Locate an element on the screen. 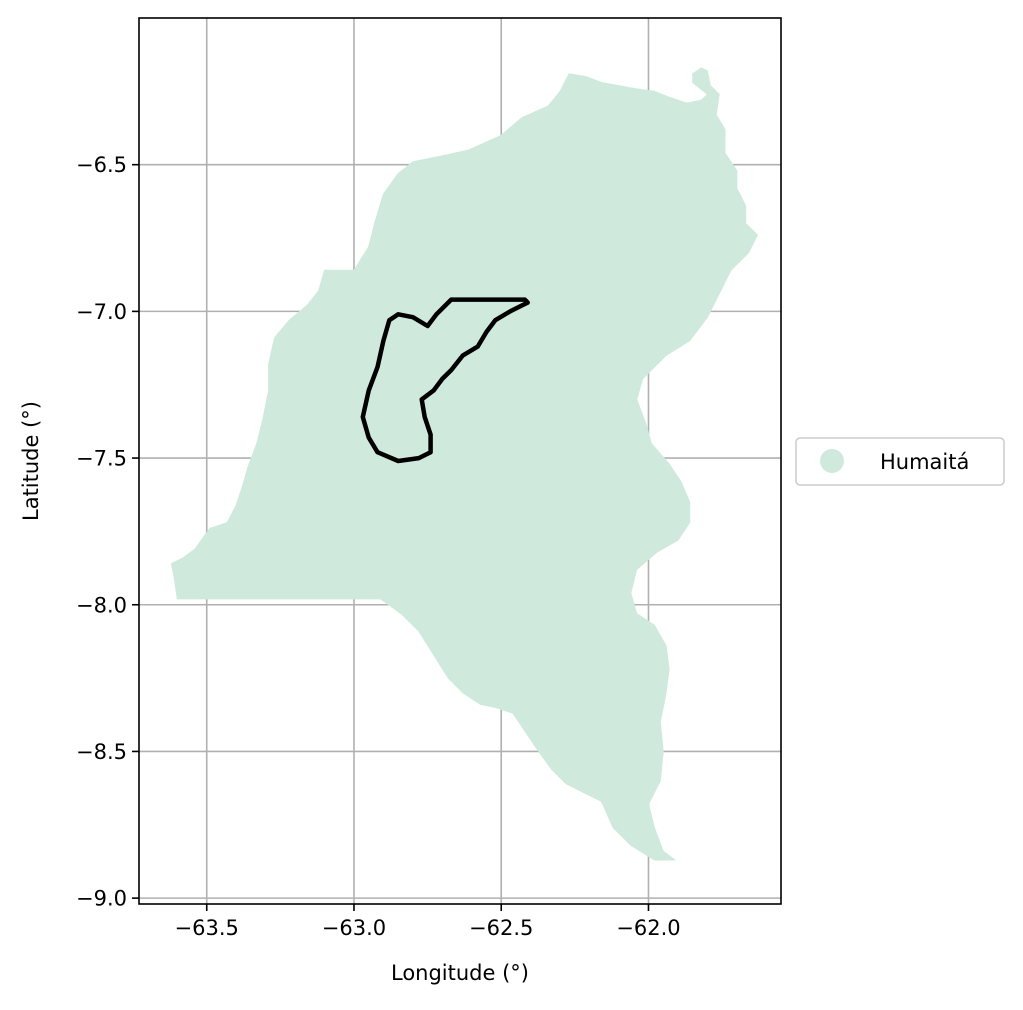 Image resolution: width=1023 pixels, height=1010 pixels. x-tick-label: −63.5 is located at coordinates (207, 928).